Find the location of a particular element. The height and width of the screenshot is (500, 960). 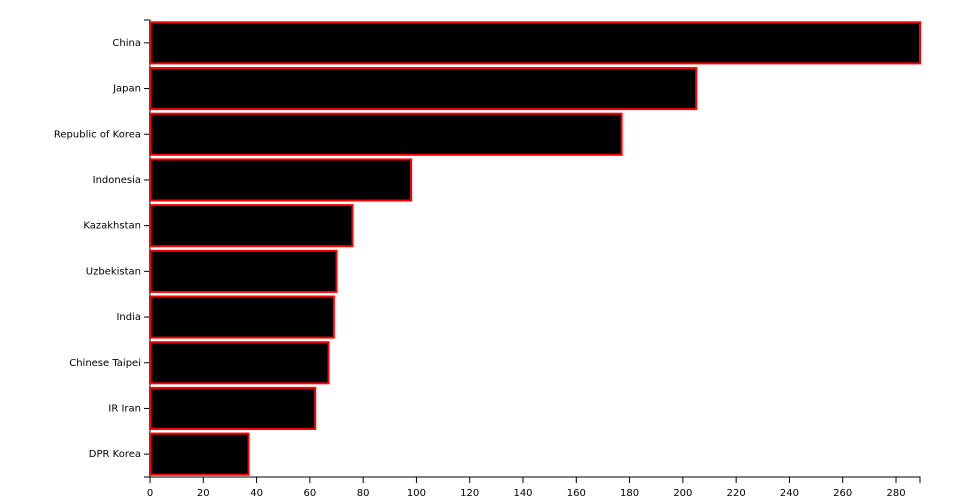

x-tick-label: 180 is located at coordinates (629, 493).